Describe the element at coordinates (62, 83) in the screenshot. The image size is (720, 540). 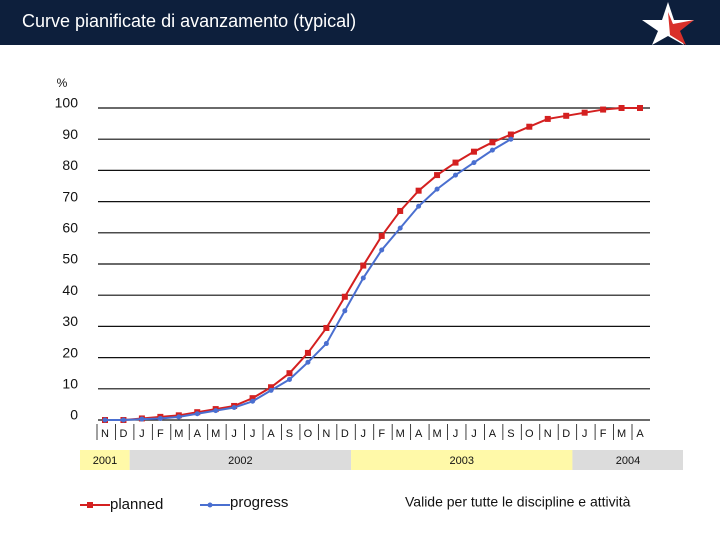
I see `y-axis-label: %` at that location.